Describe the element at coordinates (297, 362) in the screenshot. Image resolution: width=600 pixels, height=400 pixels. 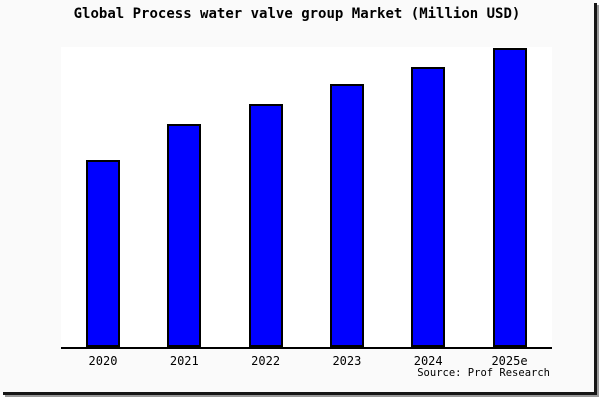
I see `x-axis-labels: 2020 2021 2022 2023 2024 2025e` at that location.